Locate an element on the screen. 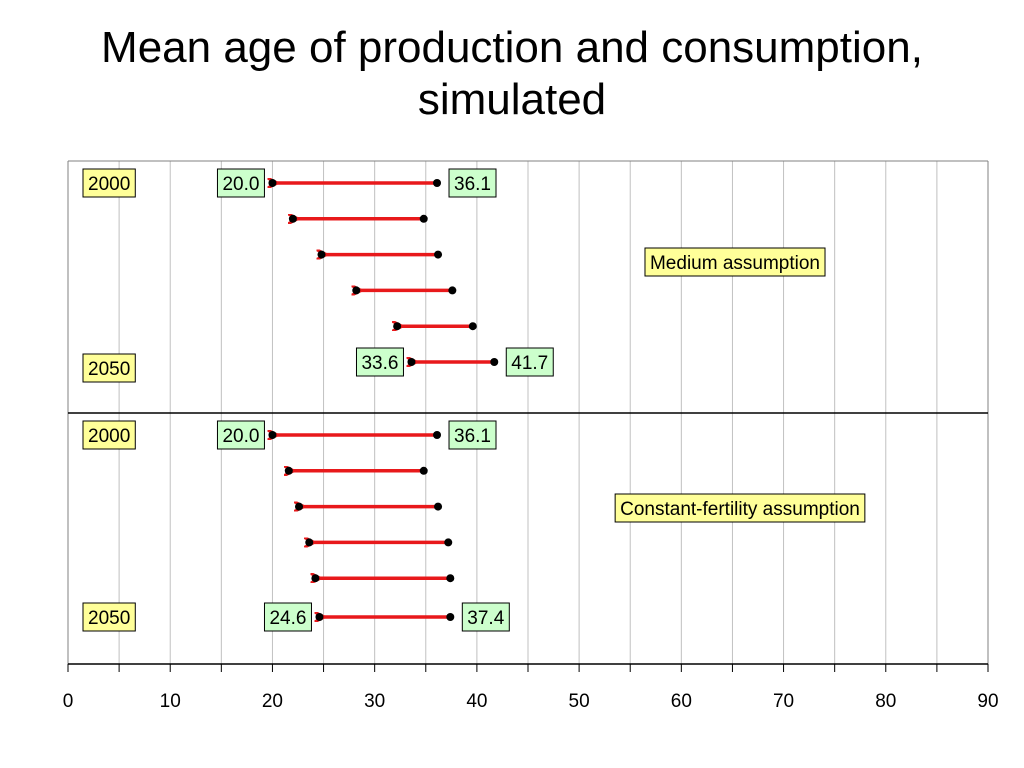 The width and height of the screenshot is (1024, 768). arrow-row: 33.6 41.7 is located at coordinates (454, 362).